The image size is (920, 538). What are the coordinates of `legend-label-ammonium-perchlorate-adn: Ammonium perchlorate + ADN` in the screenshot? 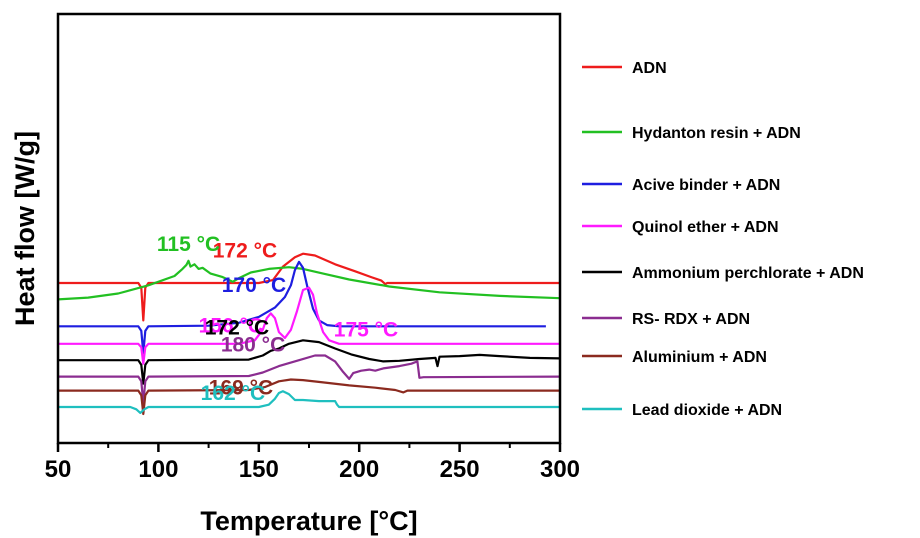 It's located at (748, 273).